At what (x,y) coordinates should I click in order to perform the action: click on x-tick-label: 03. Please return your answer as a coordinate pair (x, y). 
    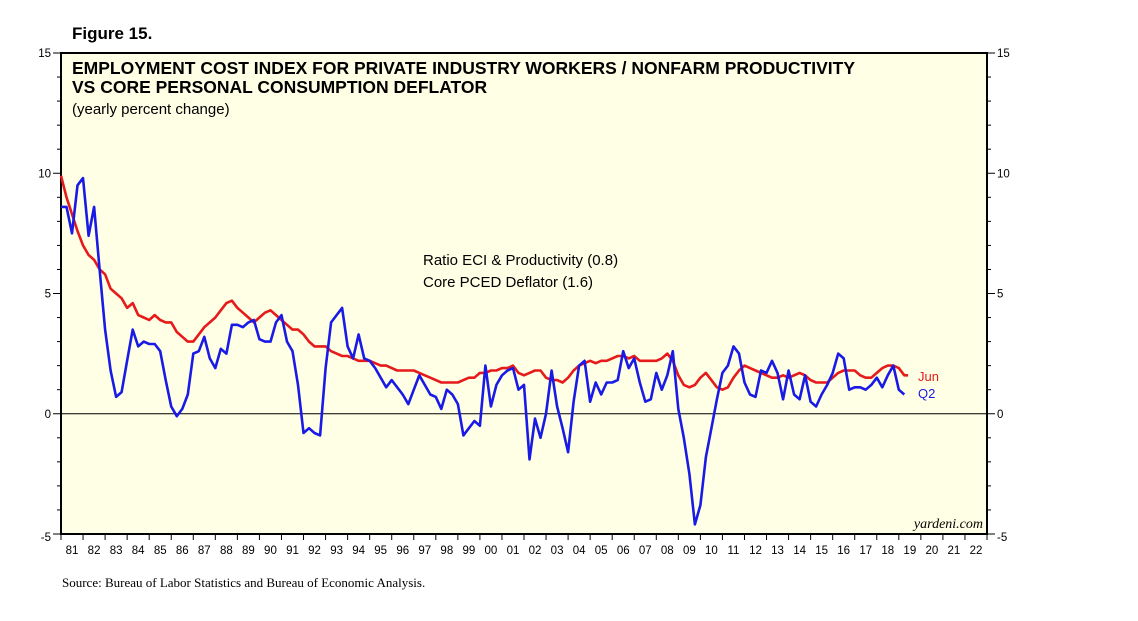
    Looking at the image, I should click on (557, 551).